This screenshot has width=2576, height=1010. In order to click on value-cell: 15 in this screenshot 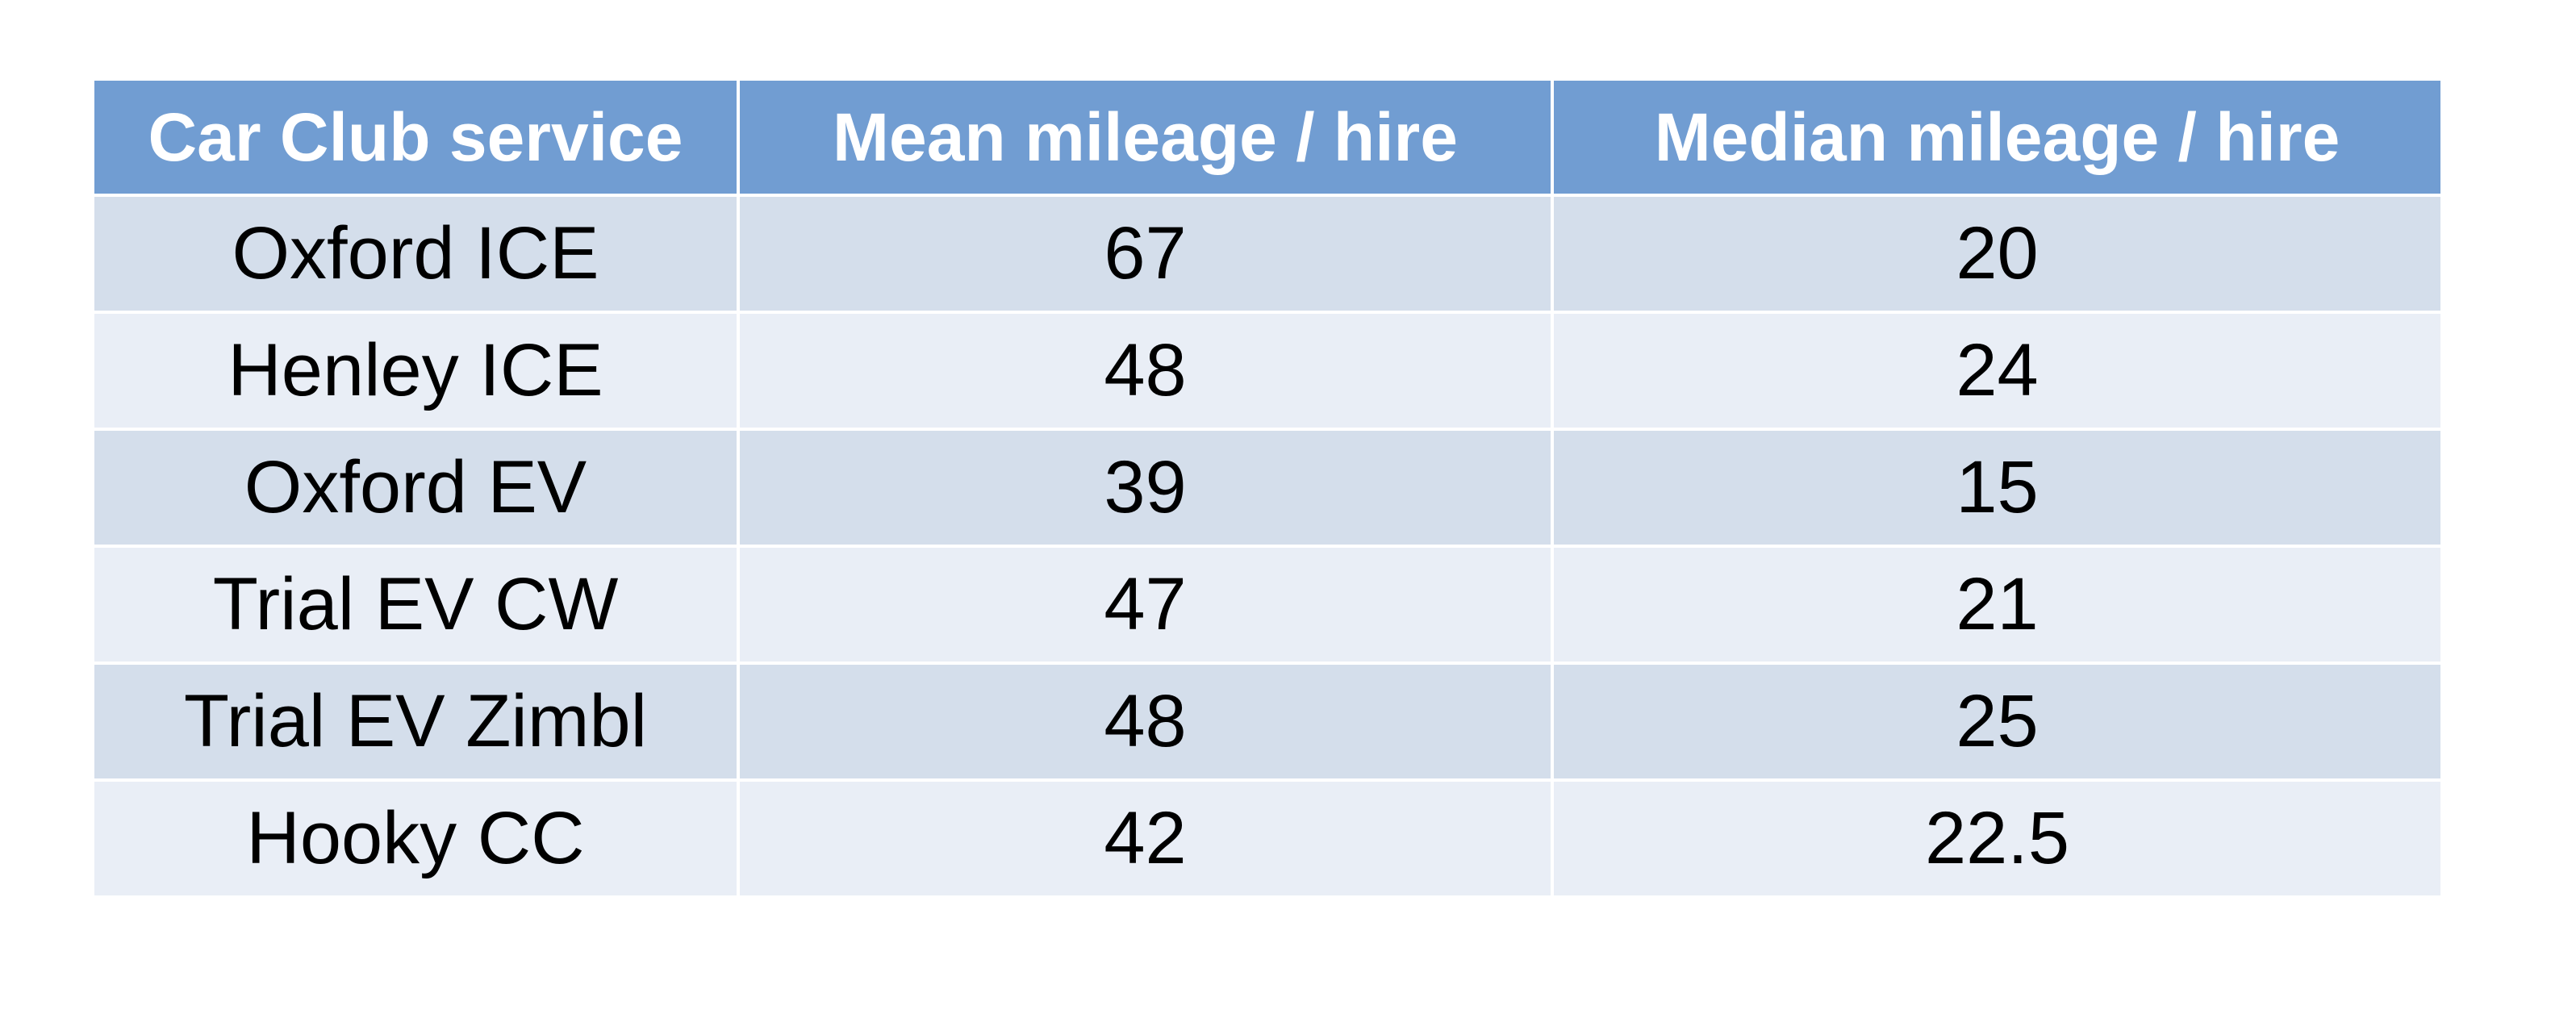, I will do `click(1997, 488)`.